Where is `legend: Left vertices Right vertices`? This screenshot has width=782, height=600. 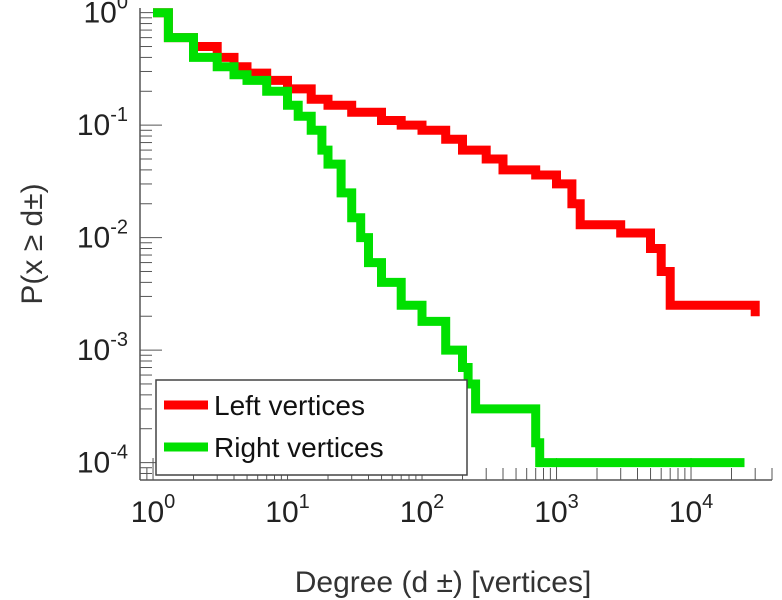
legend: Left vertices Right vertices is located at coordinates (311, 427).